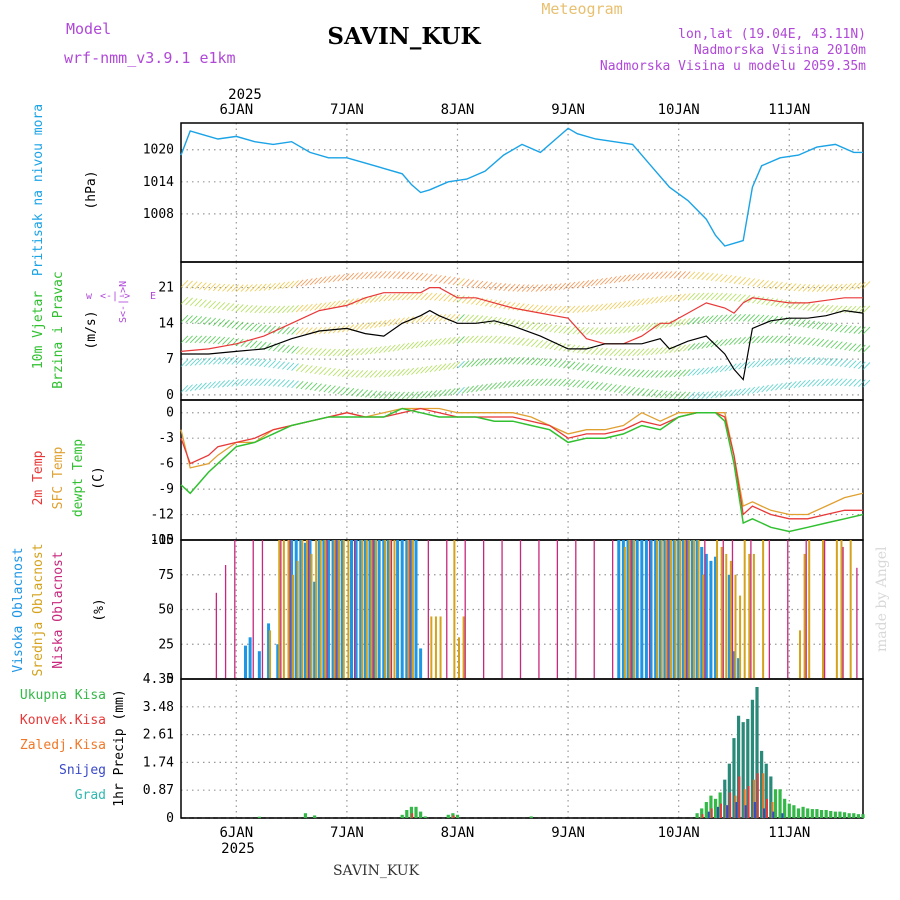 The width and height of the screenshot is (900, 900). I want to click on wind-label-2: Brzina i Pravac, so click(58, 329).